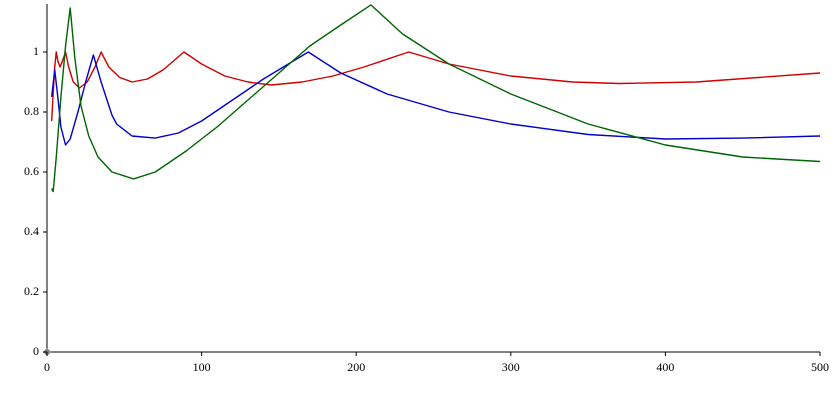 The image size is (838, 400). What do you see at coordinates (31, 291) in the screenshot?
I see `y-tick-label: 0.2` at bounding box center [31, 291].